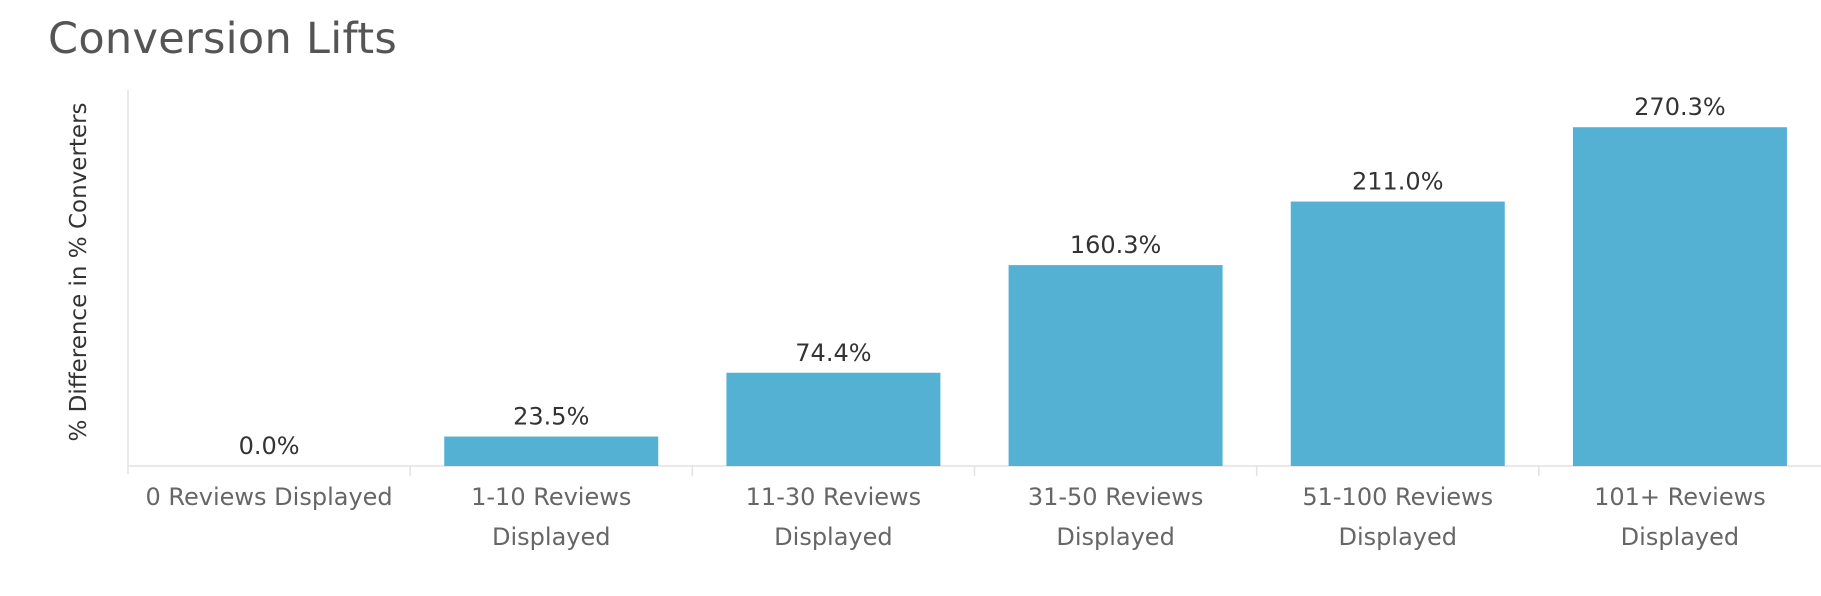 Image resolution: width=1821 pixels, height=596 pixels. What do you see at coordinates (1398, 182) in the screenshot?
I see `data-label: 211.0%` at bounding box center [1398, 182].